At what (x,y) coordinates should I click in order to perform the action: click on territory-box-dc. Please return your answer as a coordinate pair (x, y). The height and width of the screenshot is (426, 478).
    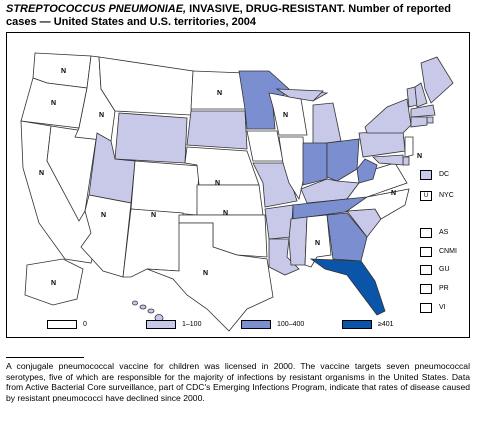
    Looking at the image, I should click on (426, 175).